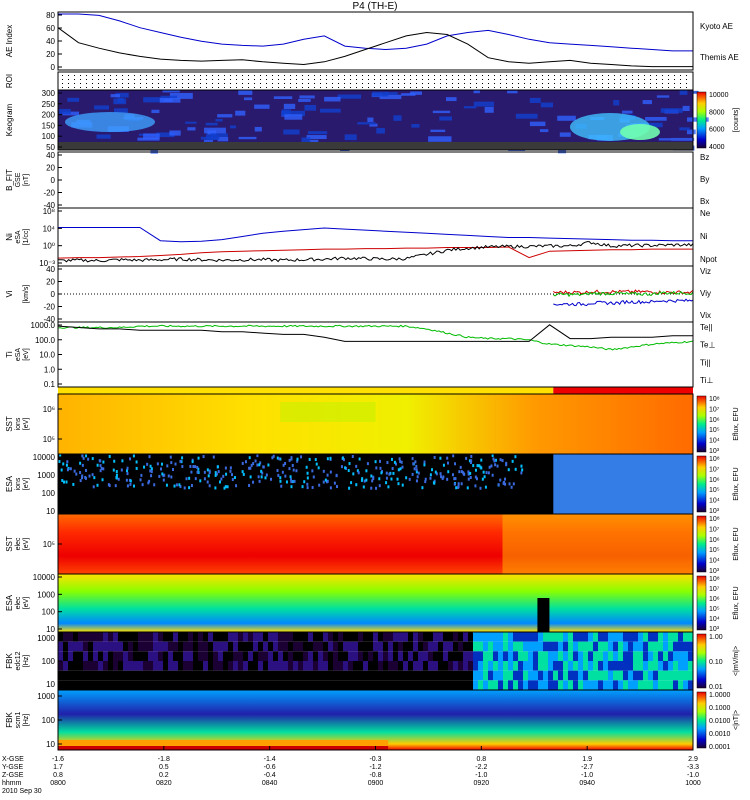  I want to click on y-axis-sublabel: GSE, so click(18, 179).